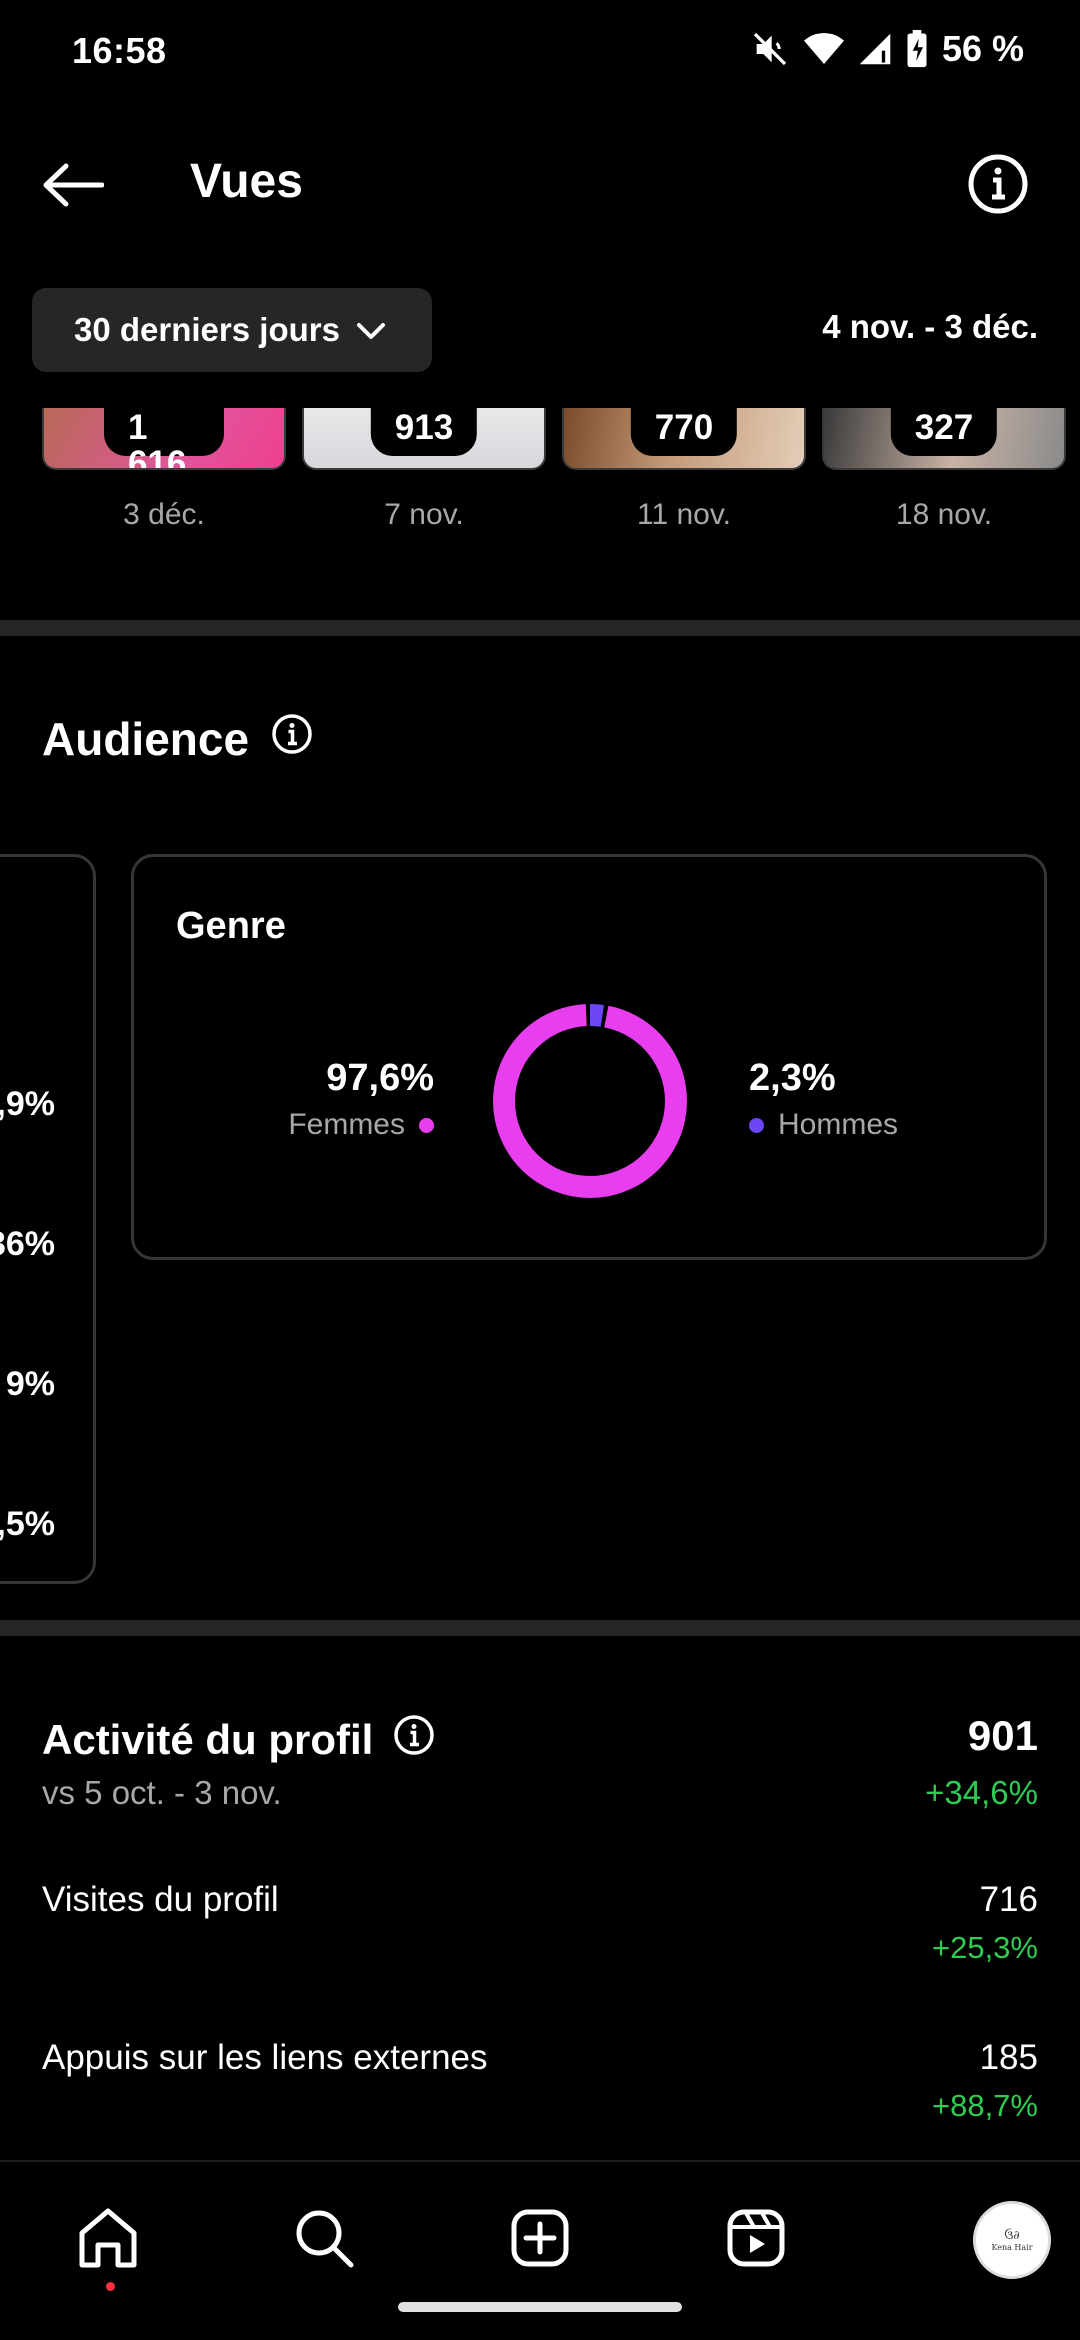 Image resolution: width=1080 pixels, height=2340 pixels. I want to click on men-dot, so click(756, 1125).